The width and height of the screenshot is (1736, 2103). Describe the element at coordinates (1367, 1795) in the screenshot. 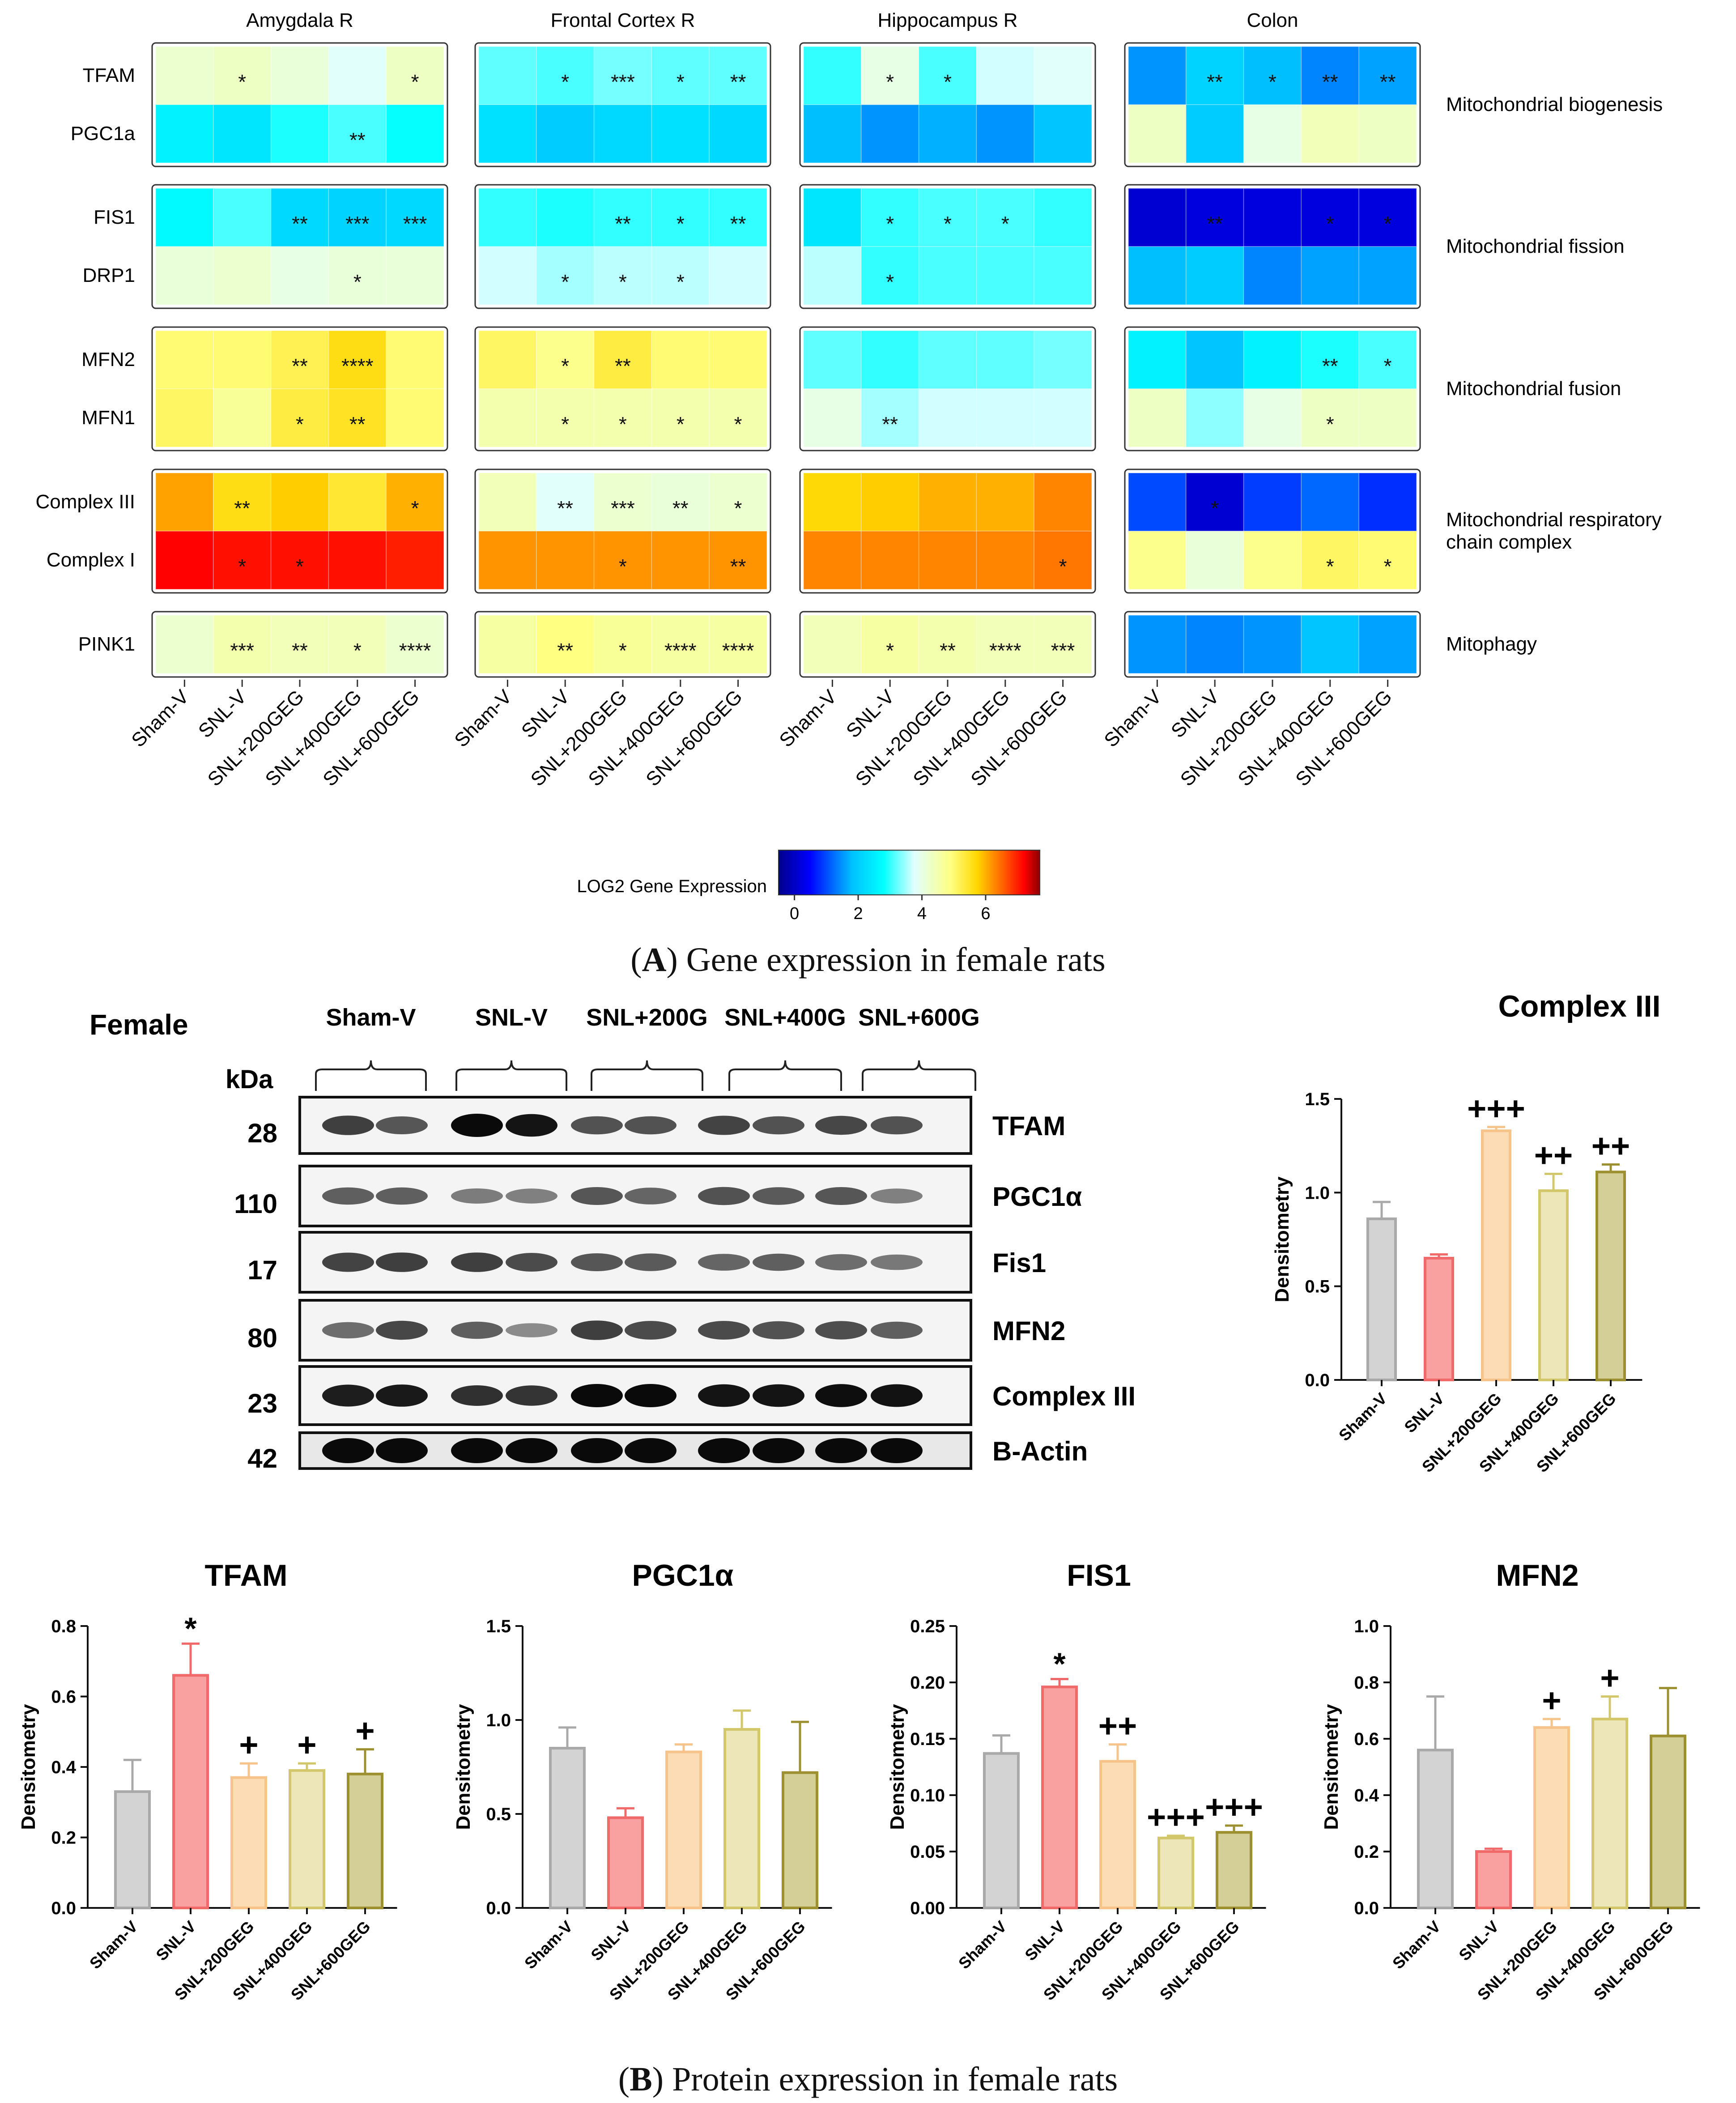

I see `y-tick-label: 0.4` at that location.